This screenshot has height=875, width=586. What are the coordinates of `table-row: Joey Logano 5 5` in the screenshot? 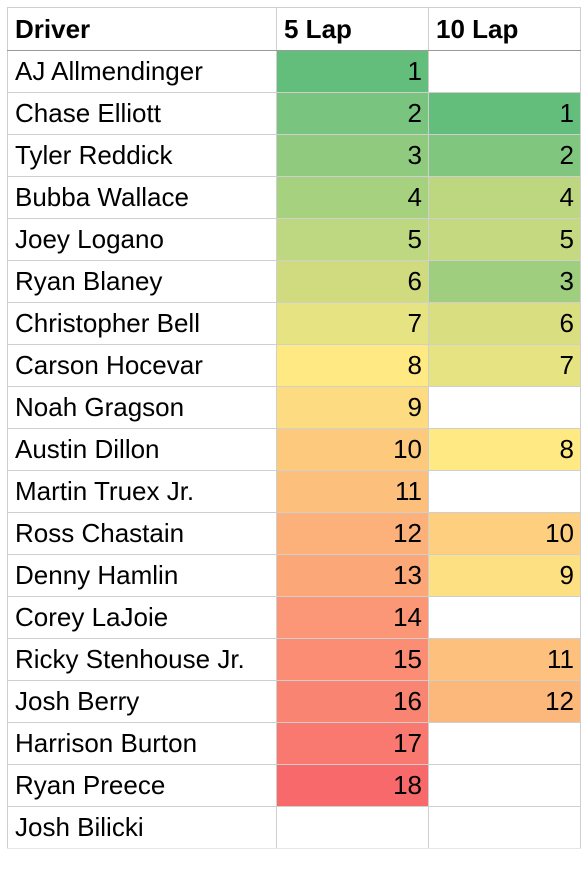 It's located at (294, 239).